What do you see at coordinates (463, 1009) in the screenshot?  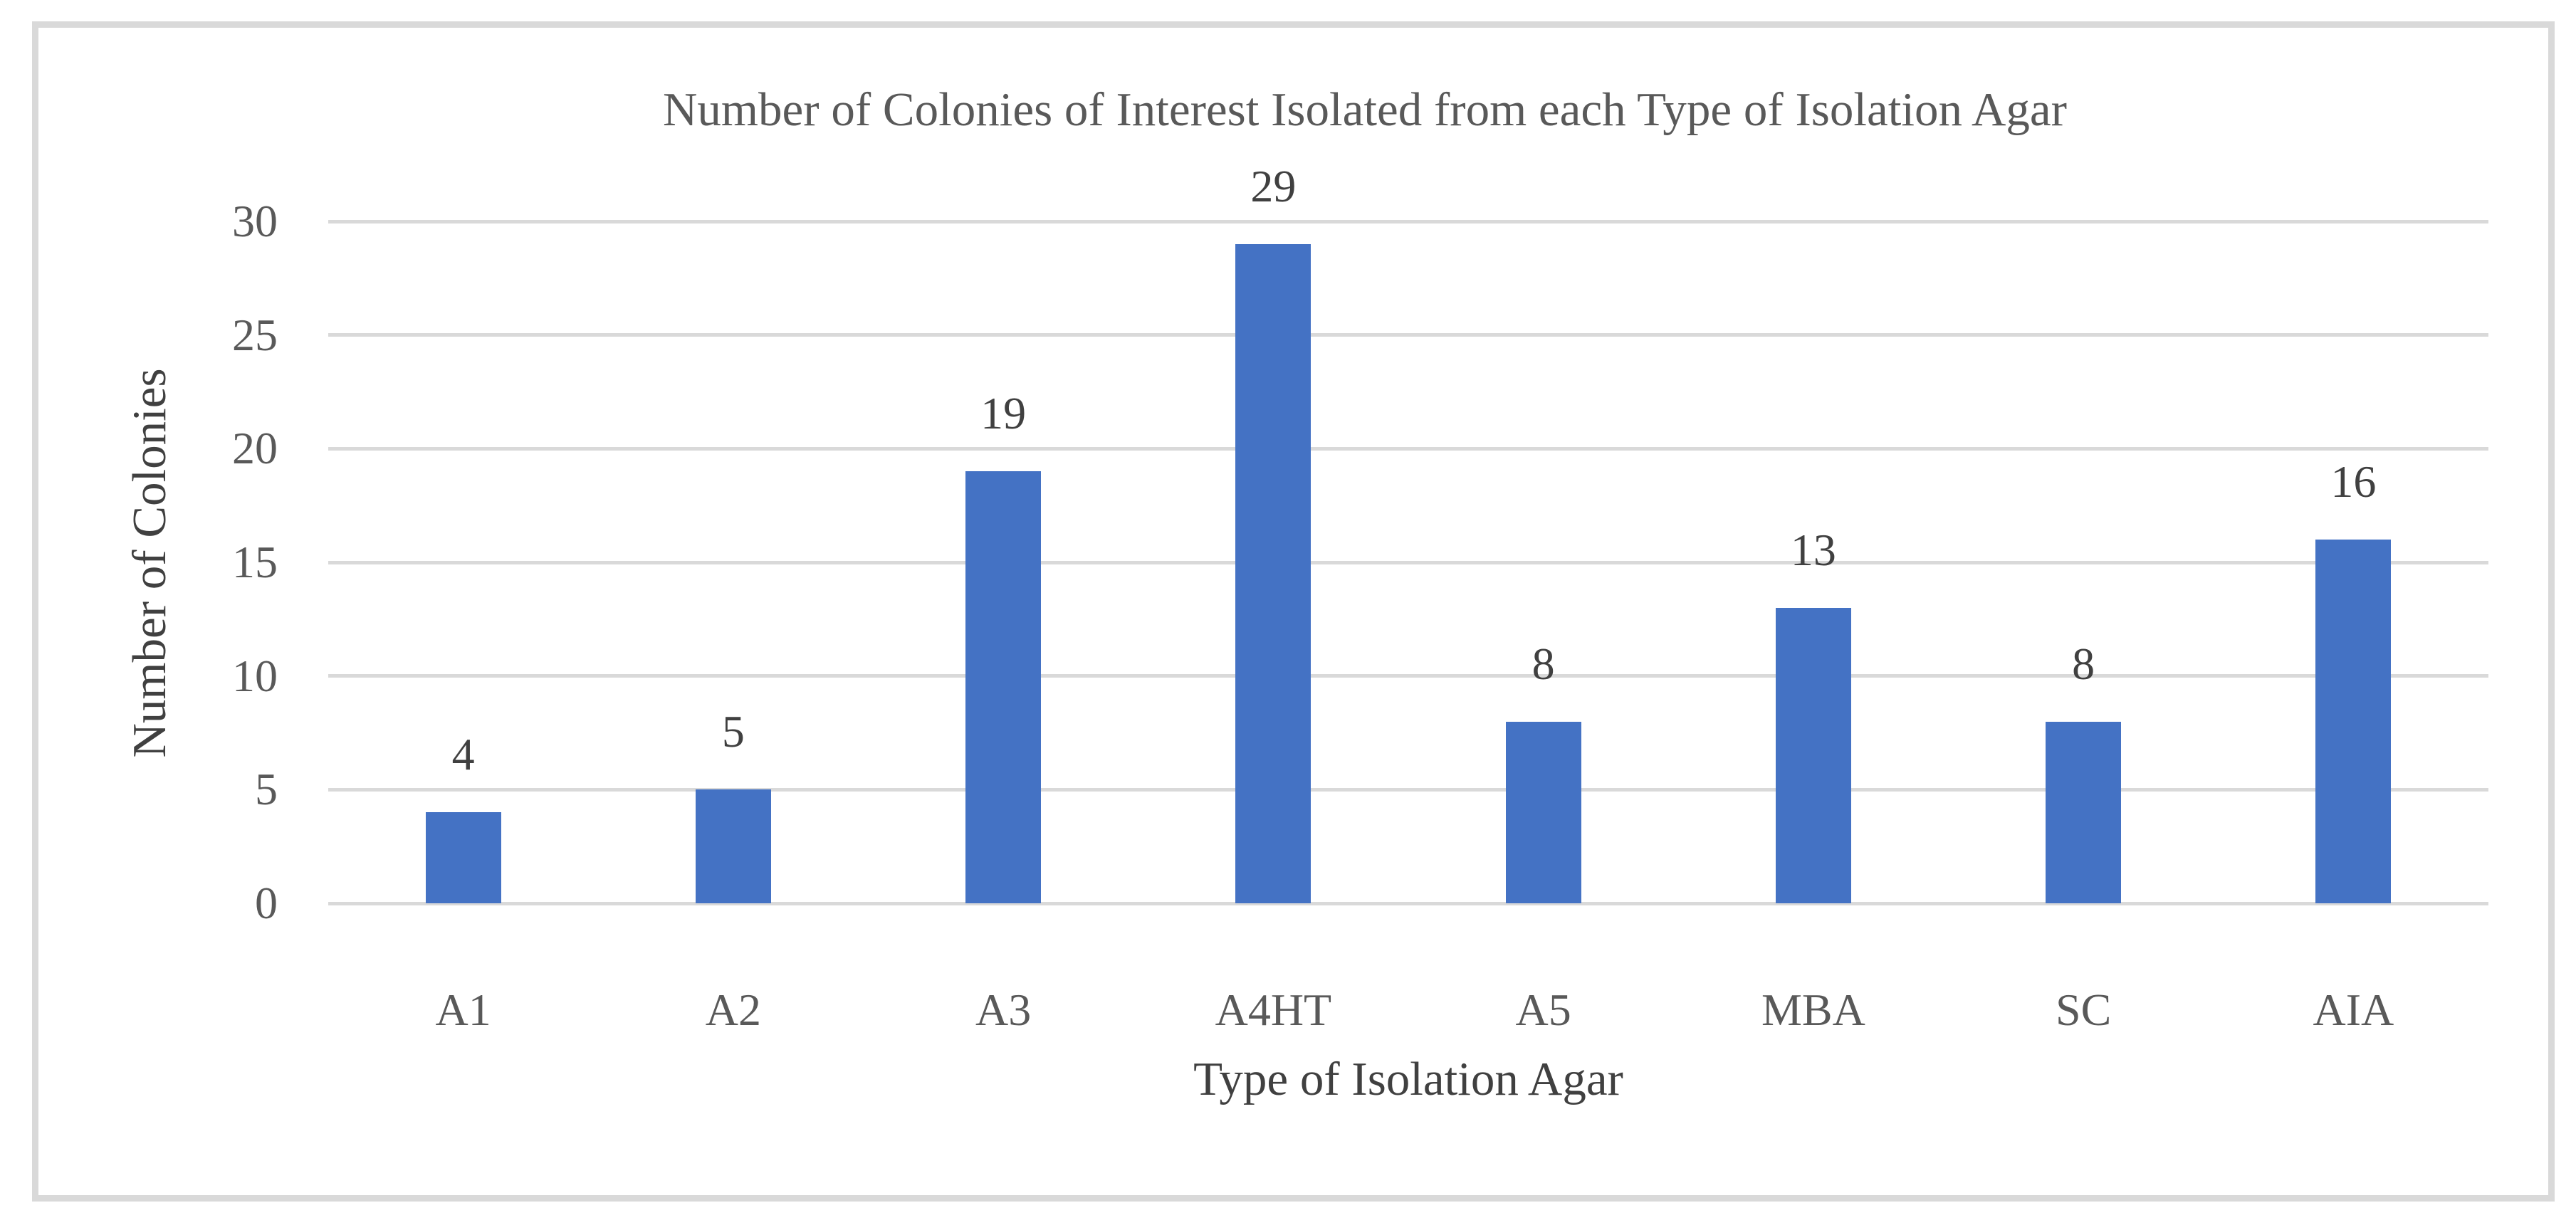 I see `x-category-label-A1: A1` at bounding box center [463, 1009].